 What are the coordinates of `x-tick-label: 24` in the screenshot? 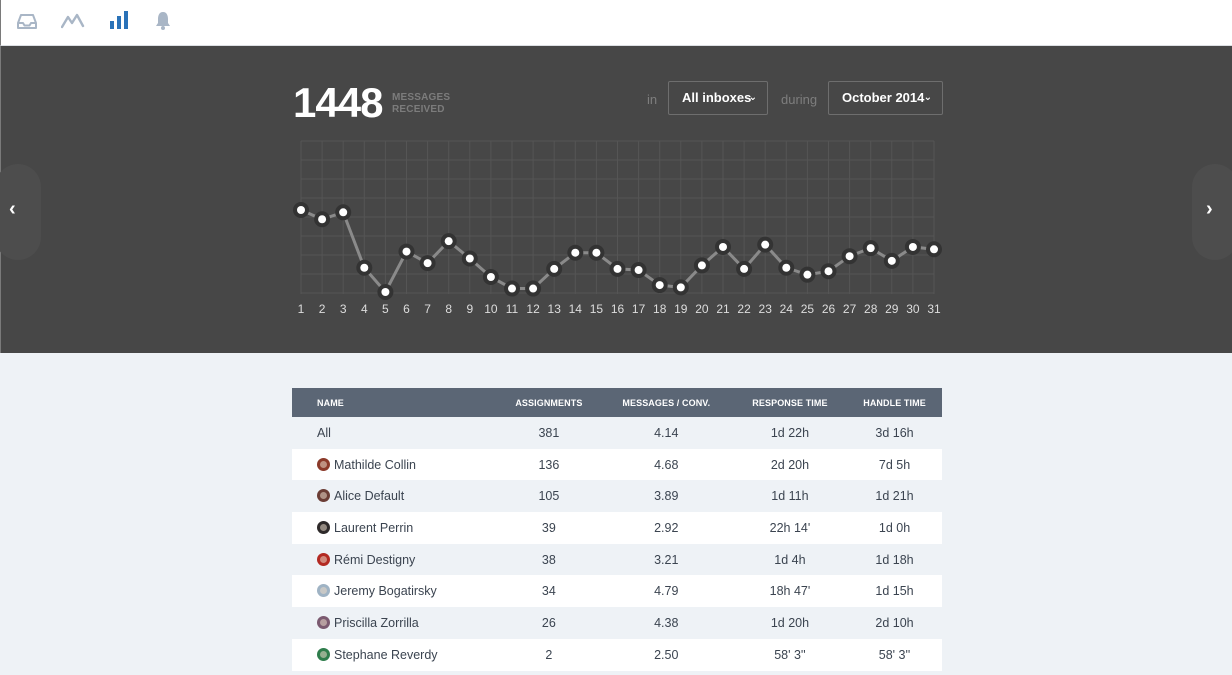 It's located at (787, 309).